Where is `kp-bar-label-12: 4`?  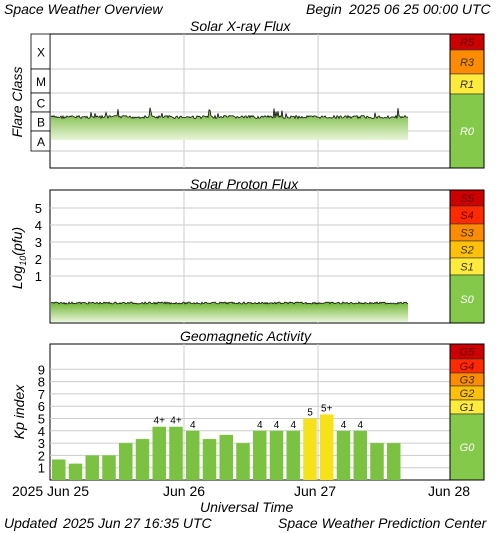
kp-bar-label-12: 4 is located at coordinates (260, 425).